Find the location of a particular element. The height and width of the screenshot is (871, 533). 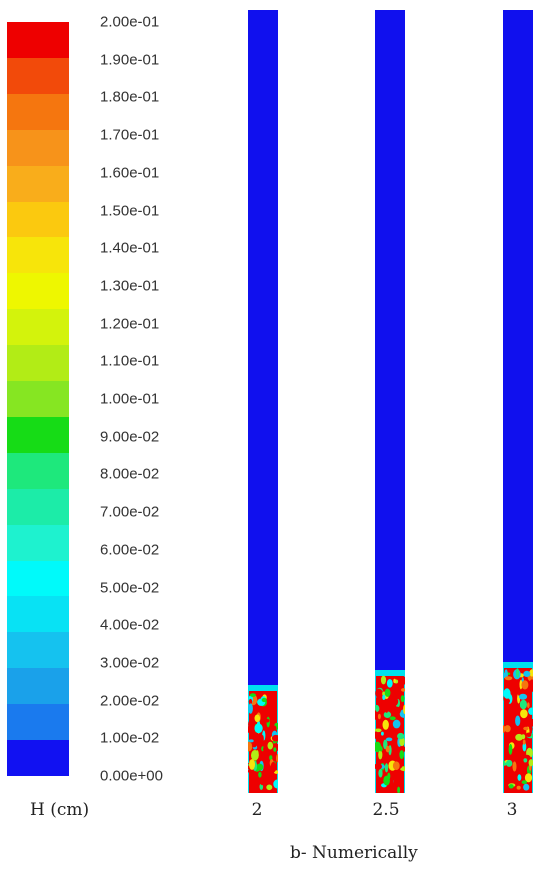

color-scale-tick: 1.70e-01 is located at coordinates (130, 135).